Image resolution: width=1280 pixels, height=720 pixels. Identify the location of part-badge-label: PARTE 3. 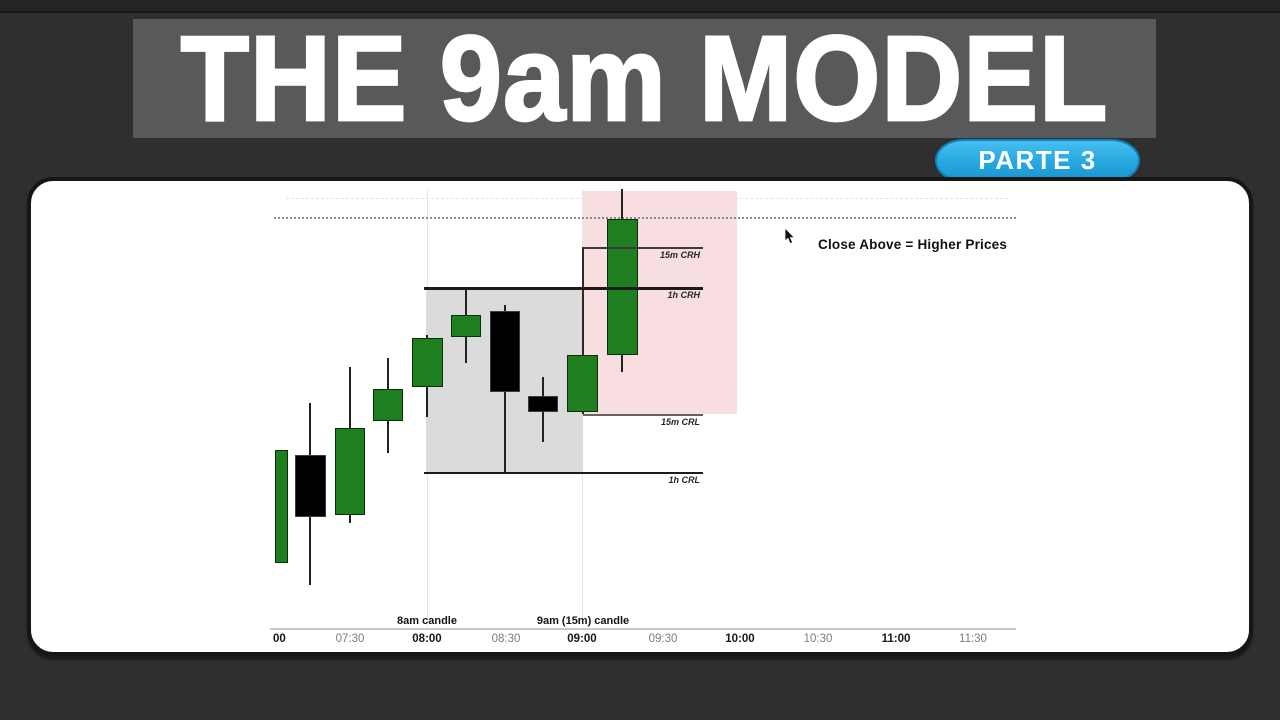
(1037, 160).